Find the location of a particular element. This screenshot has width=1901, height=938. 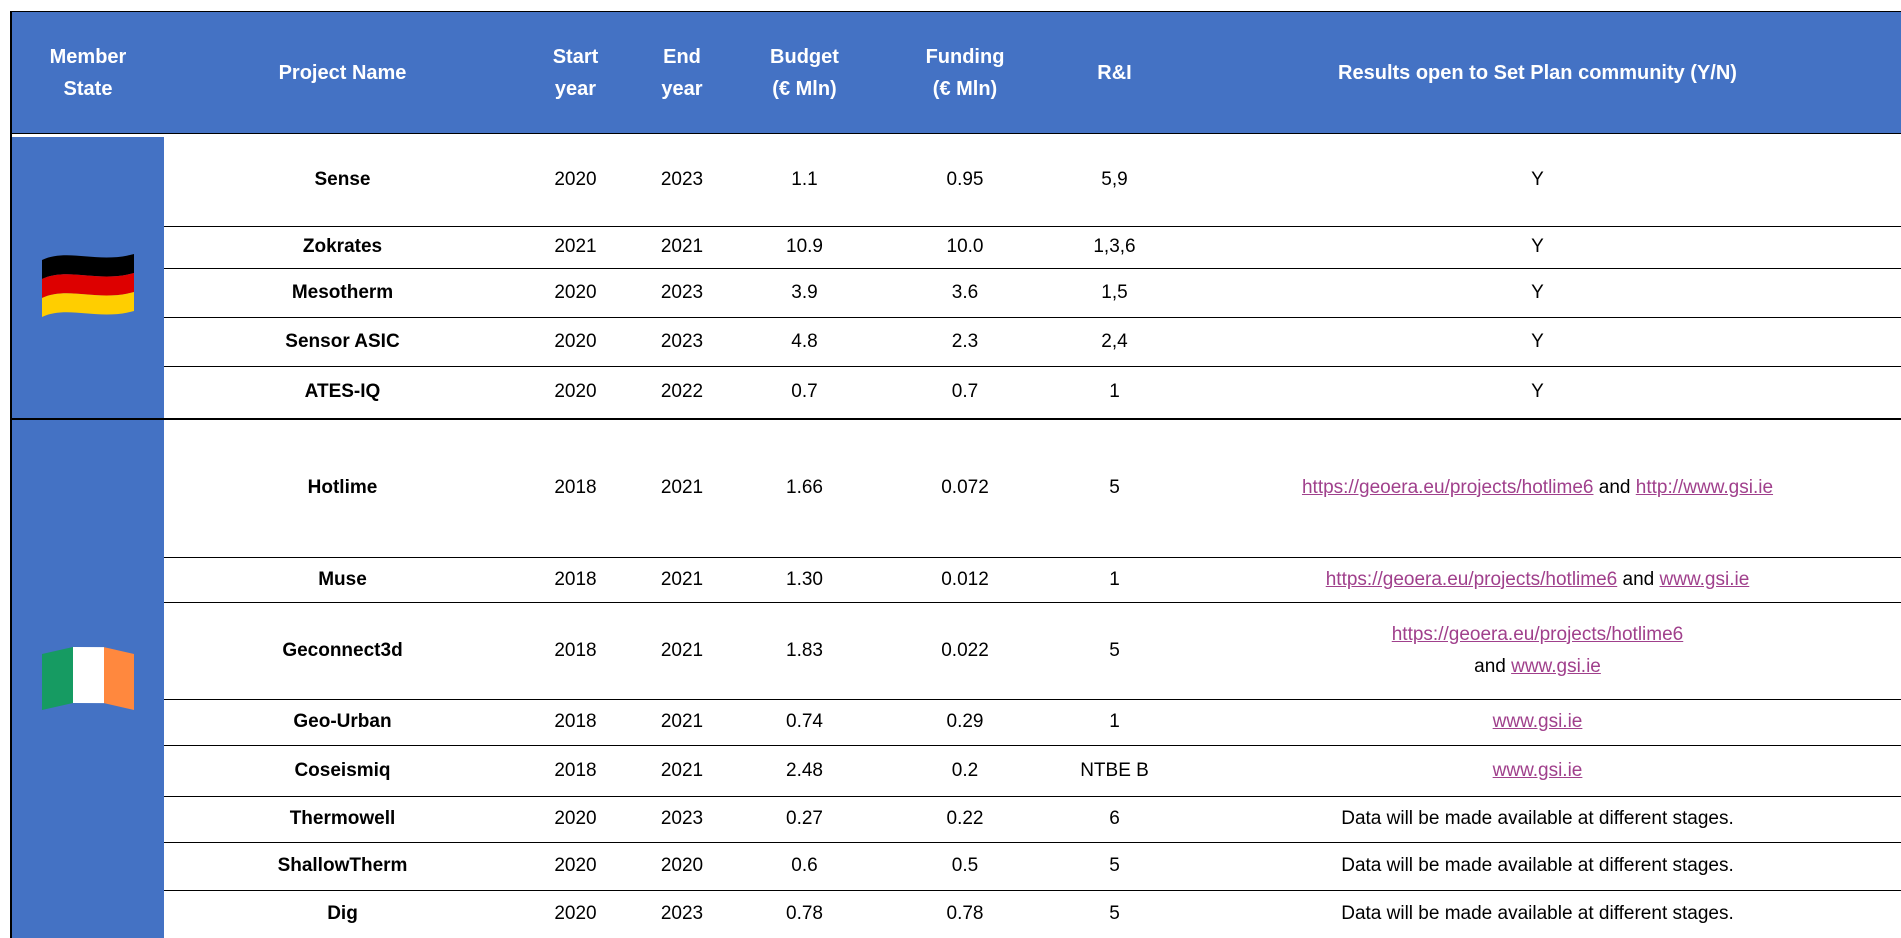

cell-text: 0.78 is located at coordinates (965, 913).